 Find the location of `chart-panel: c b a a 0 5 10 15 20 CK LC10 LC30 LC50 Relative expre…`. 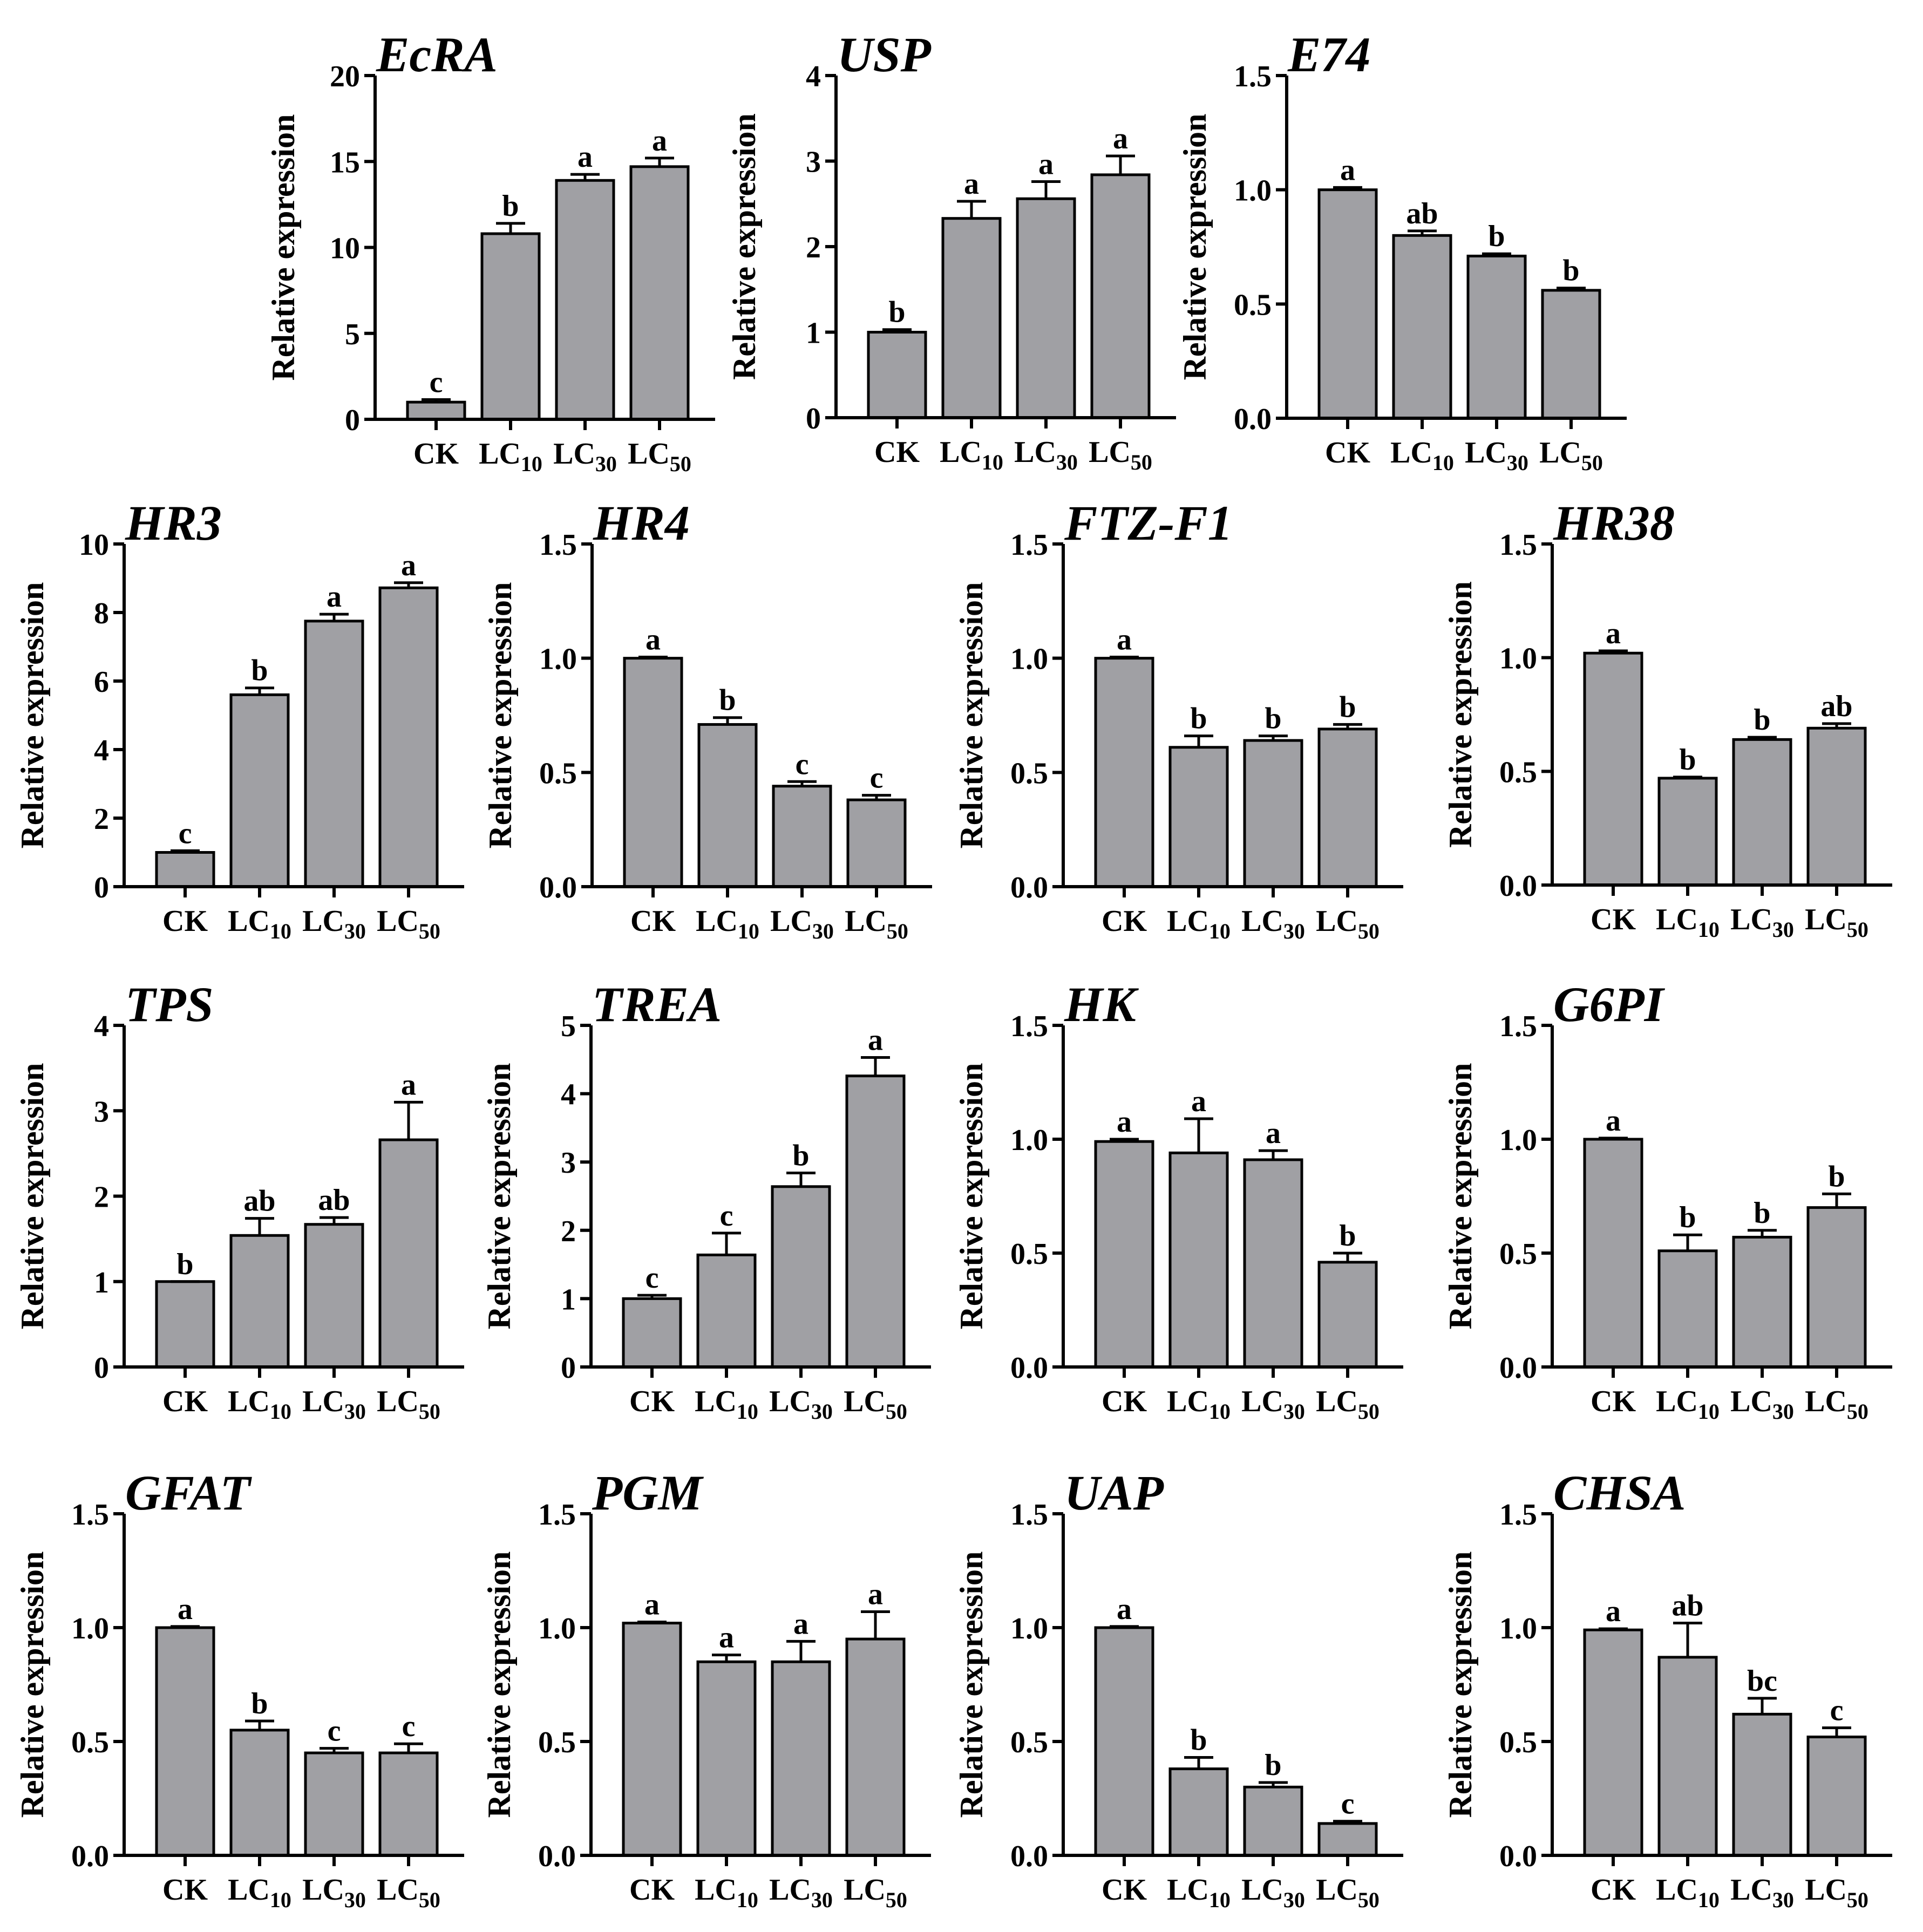

chart-panel: c b a a 0 5 10 15 20 CK LC10 LC30 LC50 Relative expre… is located at coordinates (490, 252).